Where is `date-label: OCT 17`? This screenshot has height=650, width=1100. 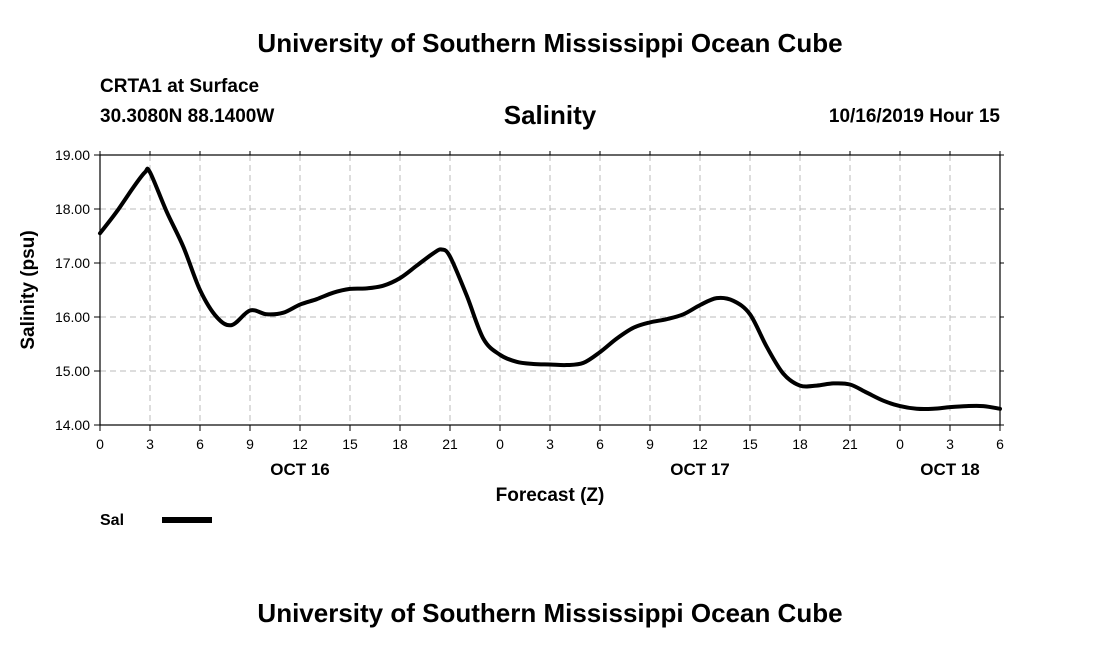
date-label: OCT 17 is located at coordinates (700, 469).